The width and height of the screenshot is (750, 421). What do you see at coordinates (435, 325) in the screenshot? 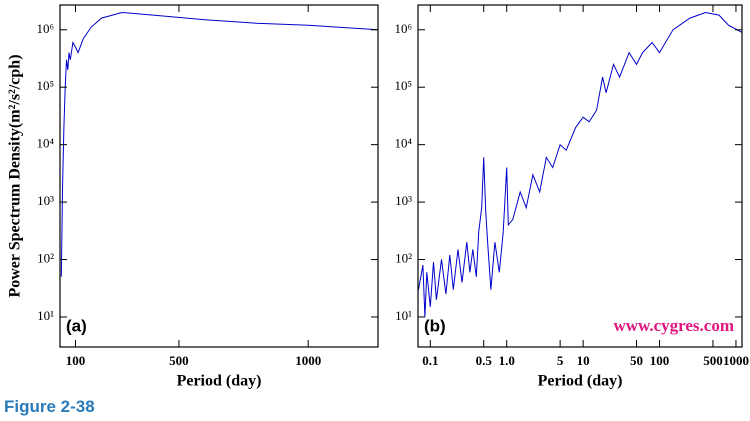
I see `panel-label: (b)` at bounding box center [435, 325].